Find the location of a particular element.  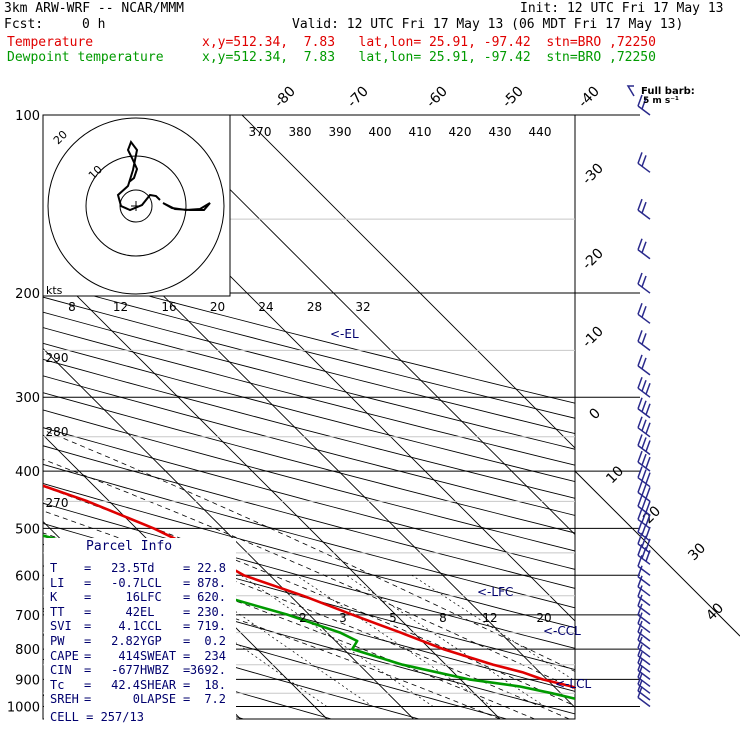

theta-label: 430 is located at coordinates (500, 132).